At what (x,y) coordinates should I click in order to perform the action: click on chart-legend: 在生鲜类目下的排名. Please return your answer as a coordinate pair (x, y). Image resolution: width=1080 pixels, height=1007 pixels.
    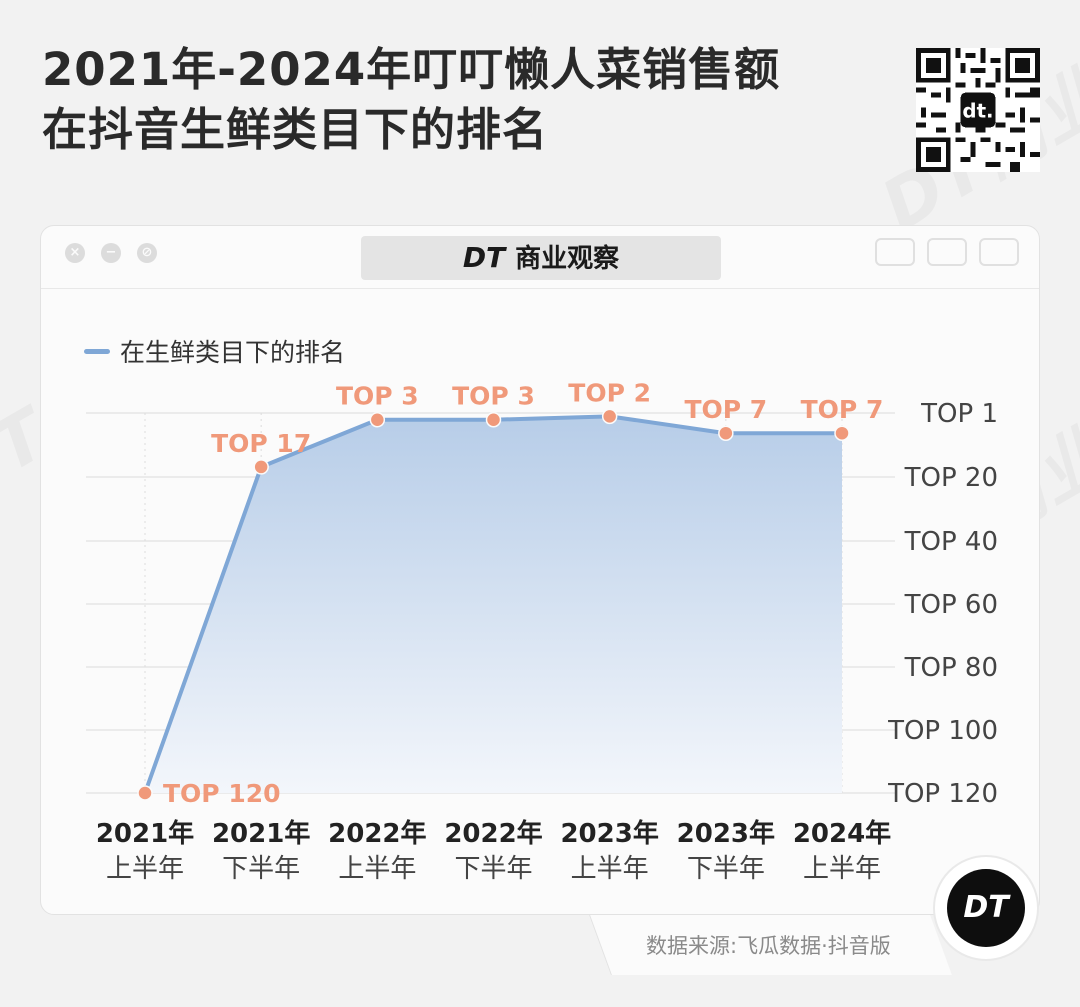
    Looking at the image, I should click on (215, 351).